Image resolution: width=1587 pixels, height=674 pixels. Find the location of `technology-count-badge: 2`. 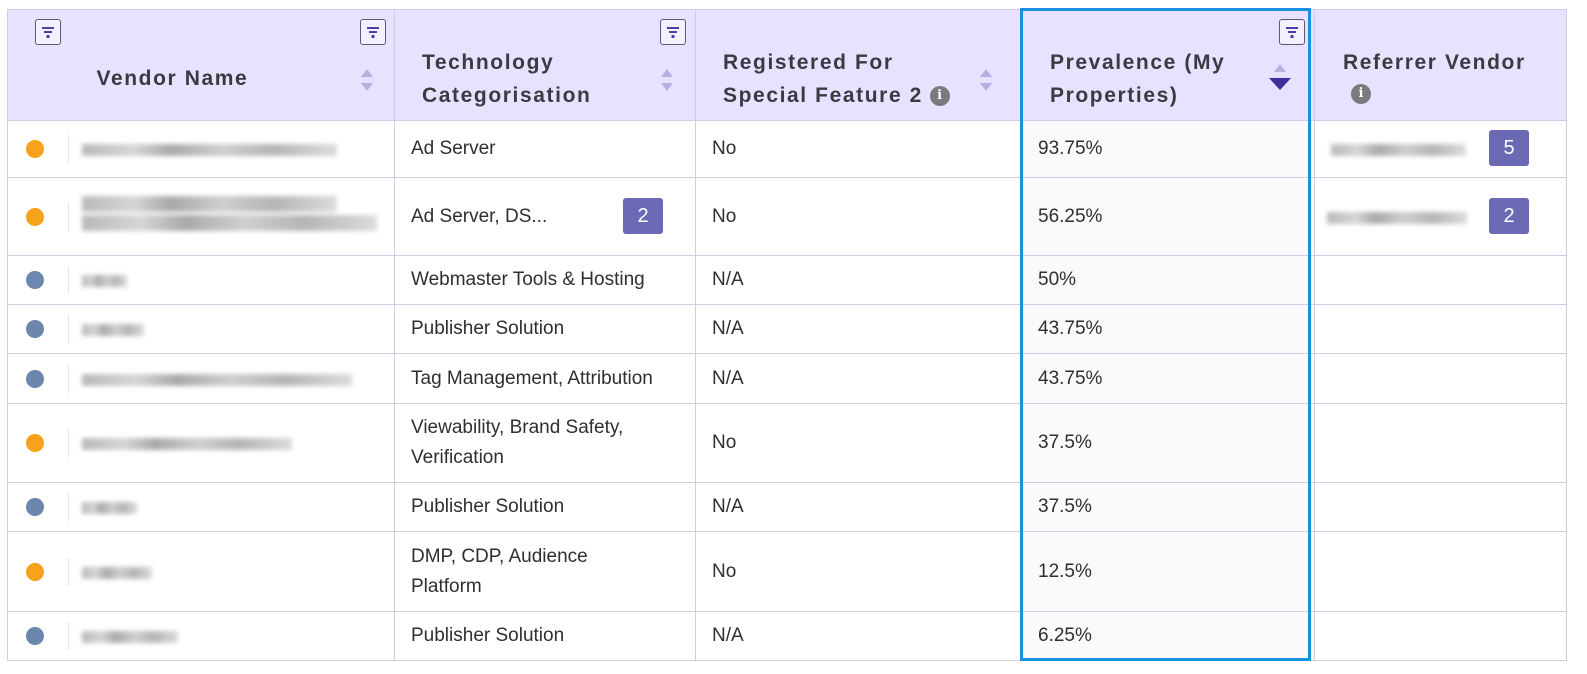

technology-count-badge: 2 is located at coordinates (643, 216).